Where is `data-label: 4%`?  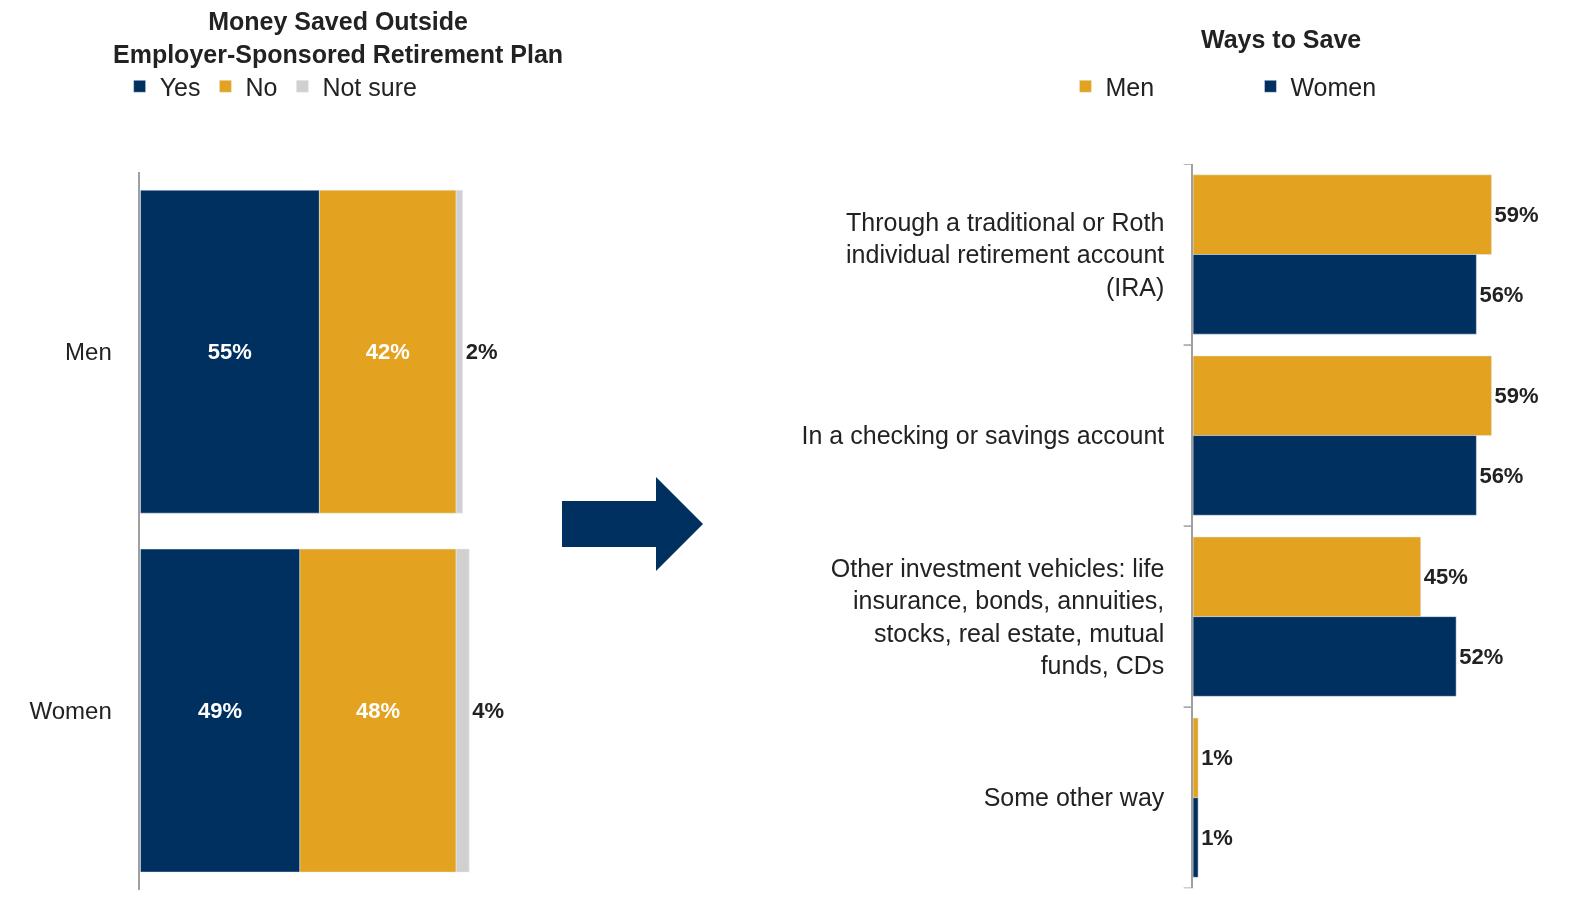 data-label: 4% is located at coordinates (488, 711).